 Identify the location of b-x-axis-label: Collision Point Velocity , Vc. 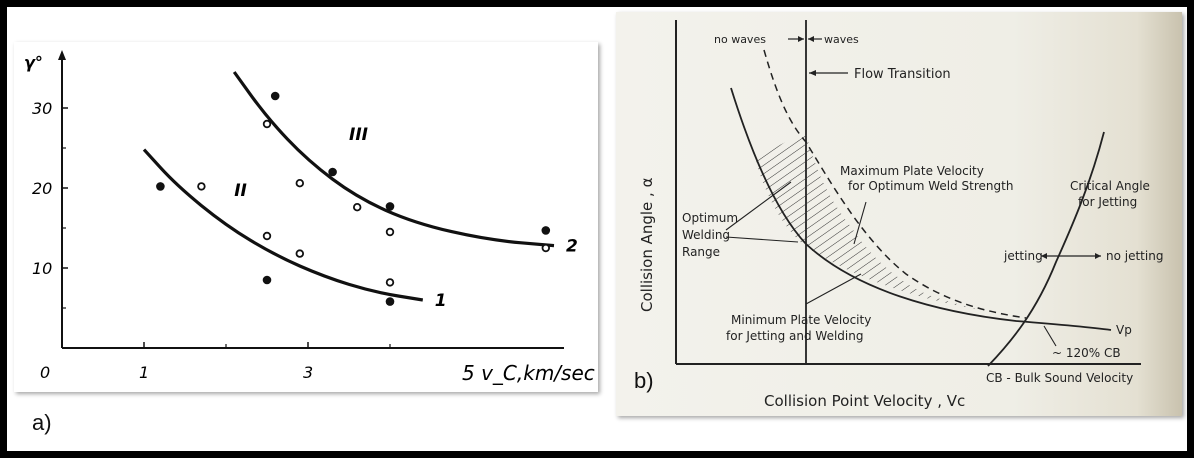
(864, 401).